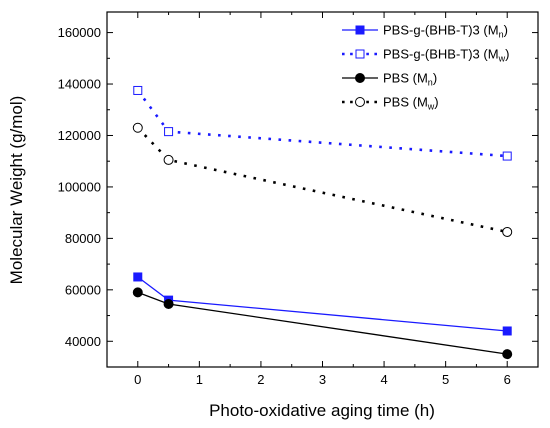 This screenshot has width=550, height=428. What do you see at coordinates (79, 84) in the screenshot?
I see `y-tick-label: 140000` at bounding box center [79, 84].